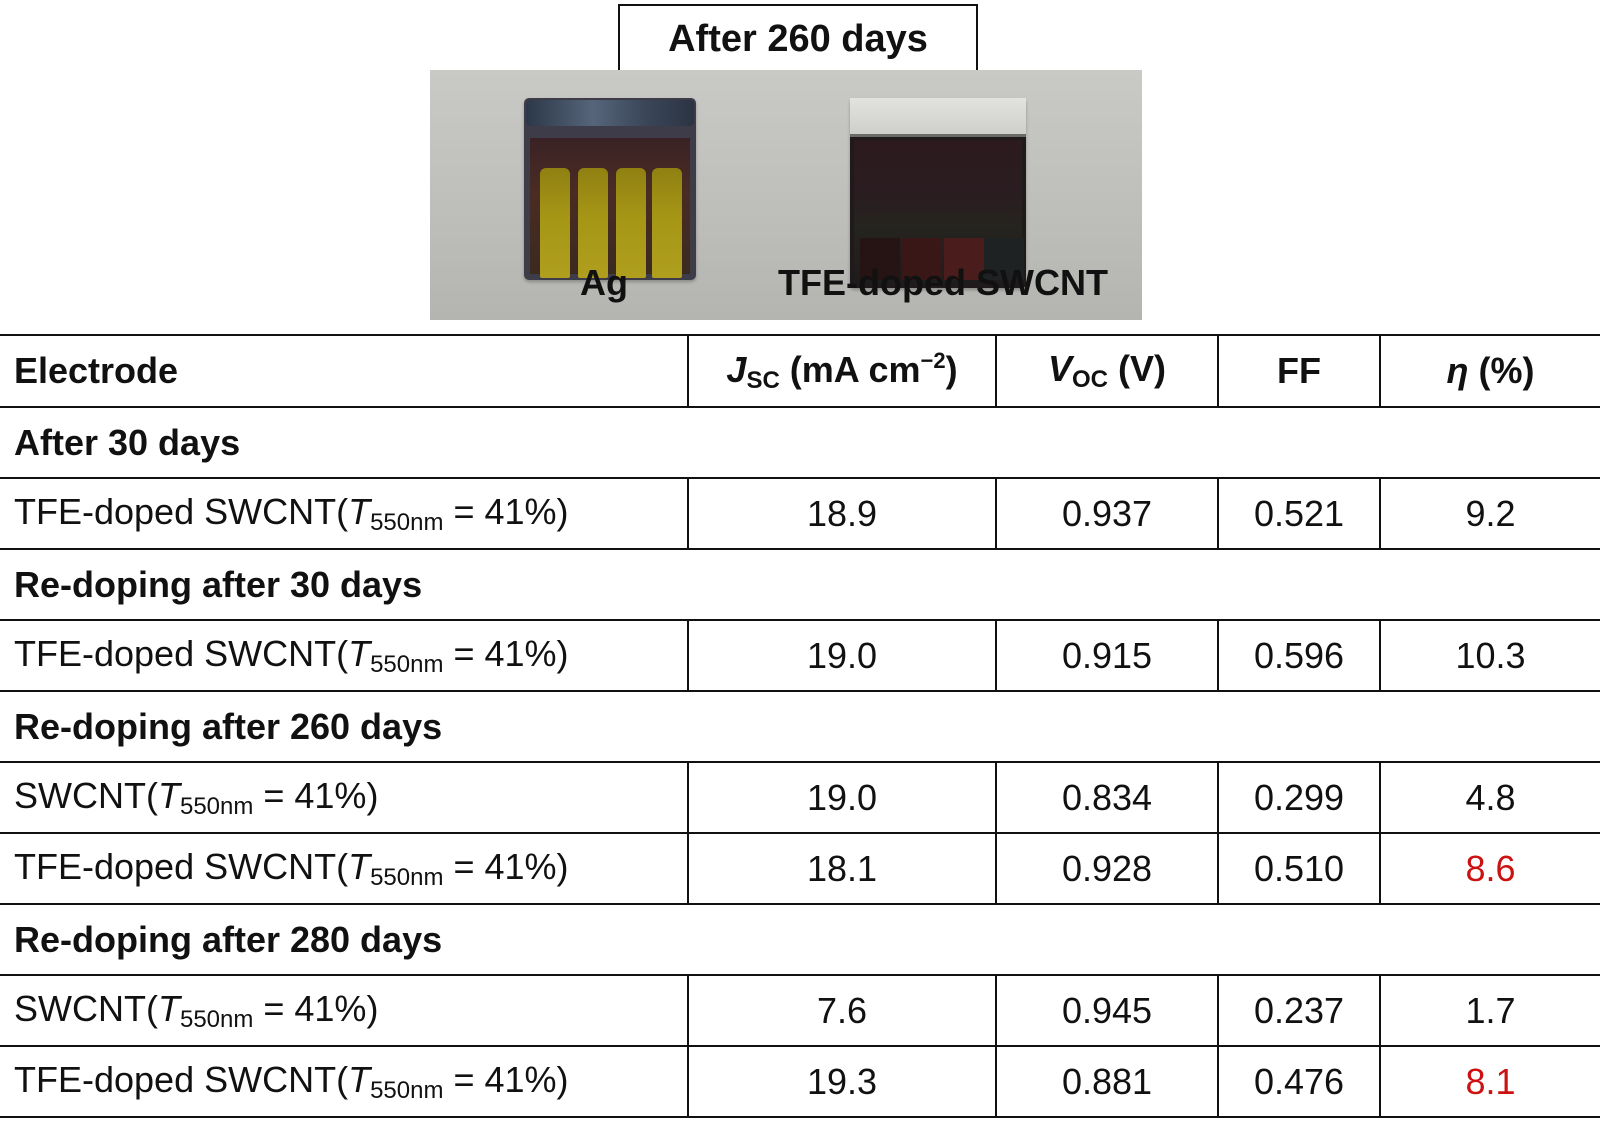  Describe the element at coordinates (786, 195) in the screenshot. I see `device-photo: Ag TFE-doped SWCNT` at that location.